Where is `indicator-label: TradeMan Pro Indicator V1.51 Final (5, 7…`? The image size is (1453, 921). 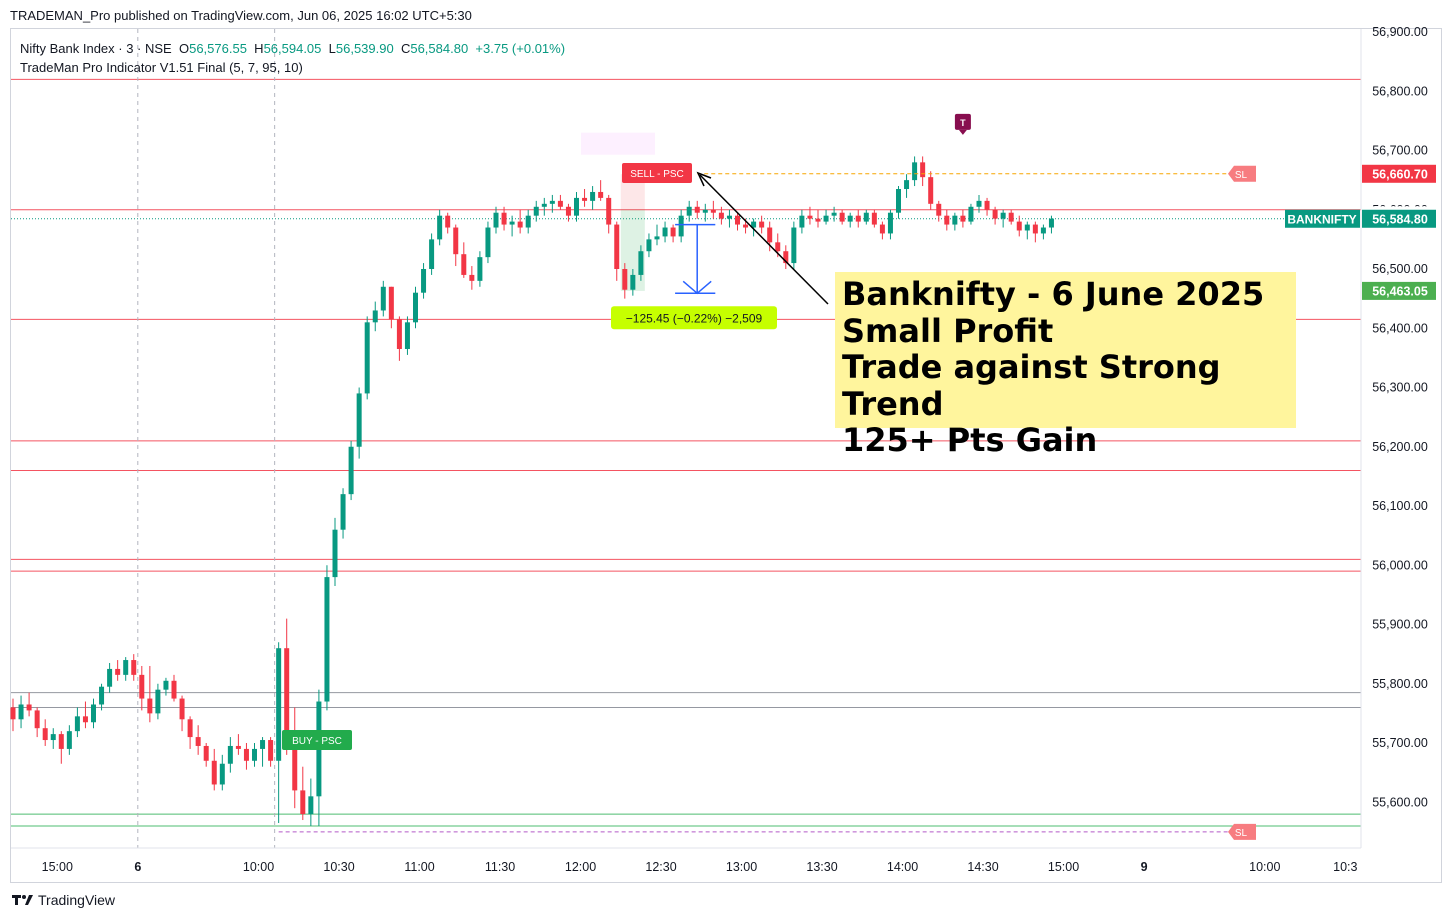 indicator-label: TradeMan Pro Indicator V1.51 Final (5, 7… is located at coordinates (161, 67).